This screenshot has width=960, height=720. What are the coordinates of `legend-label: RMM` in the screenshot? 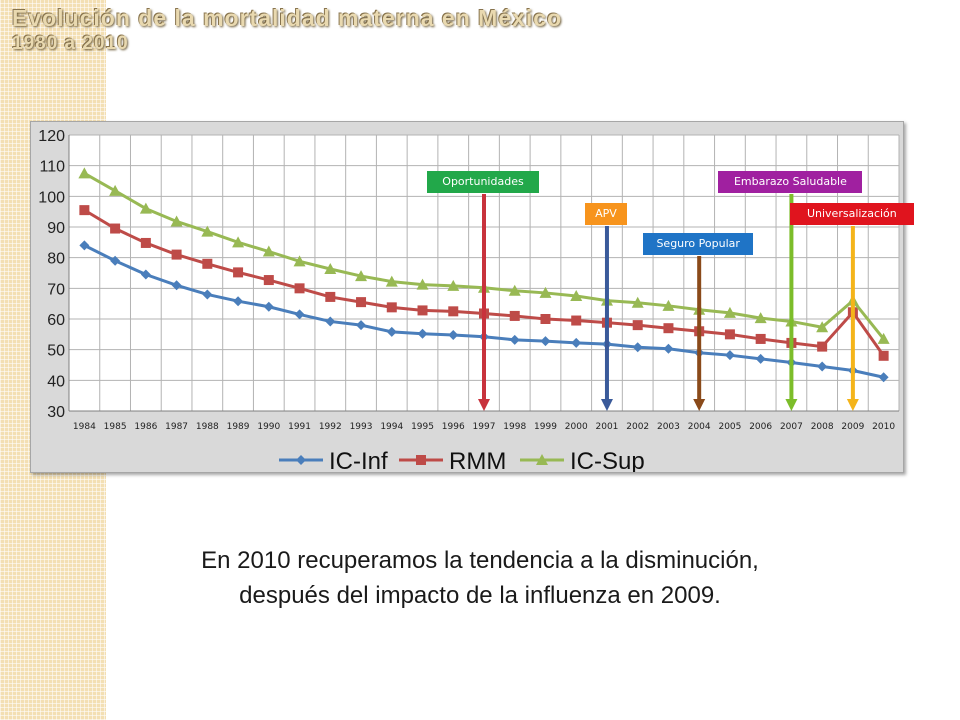 It's located at (477, 460).